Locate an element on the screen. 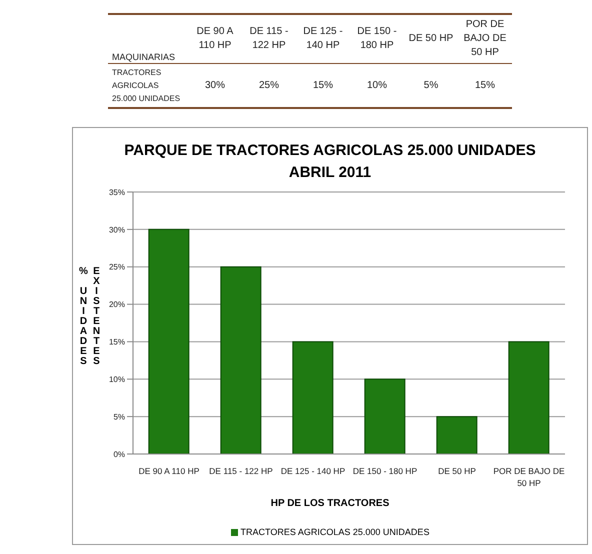  text: TRACTORES AGRICOLAS 25.000 UNIDADES is located at coordinates (146, 86).